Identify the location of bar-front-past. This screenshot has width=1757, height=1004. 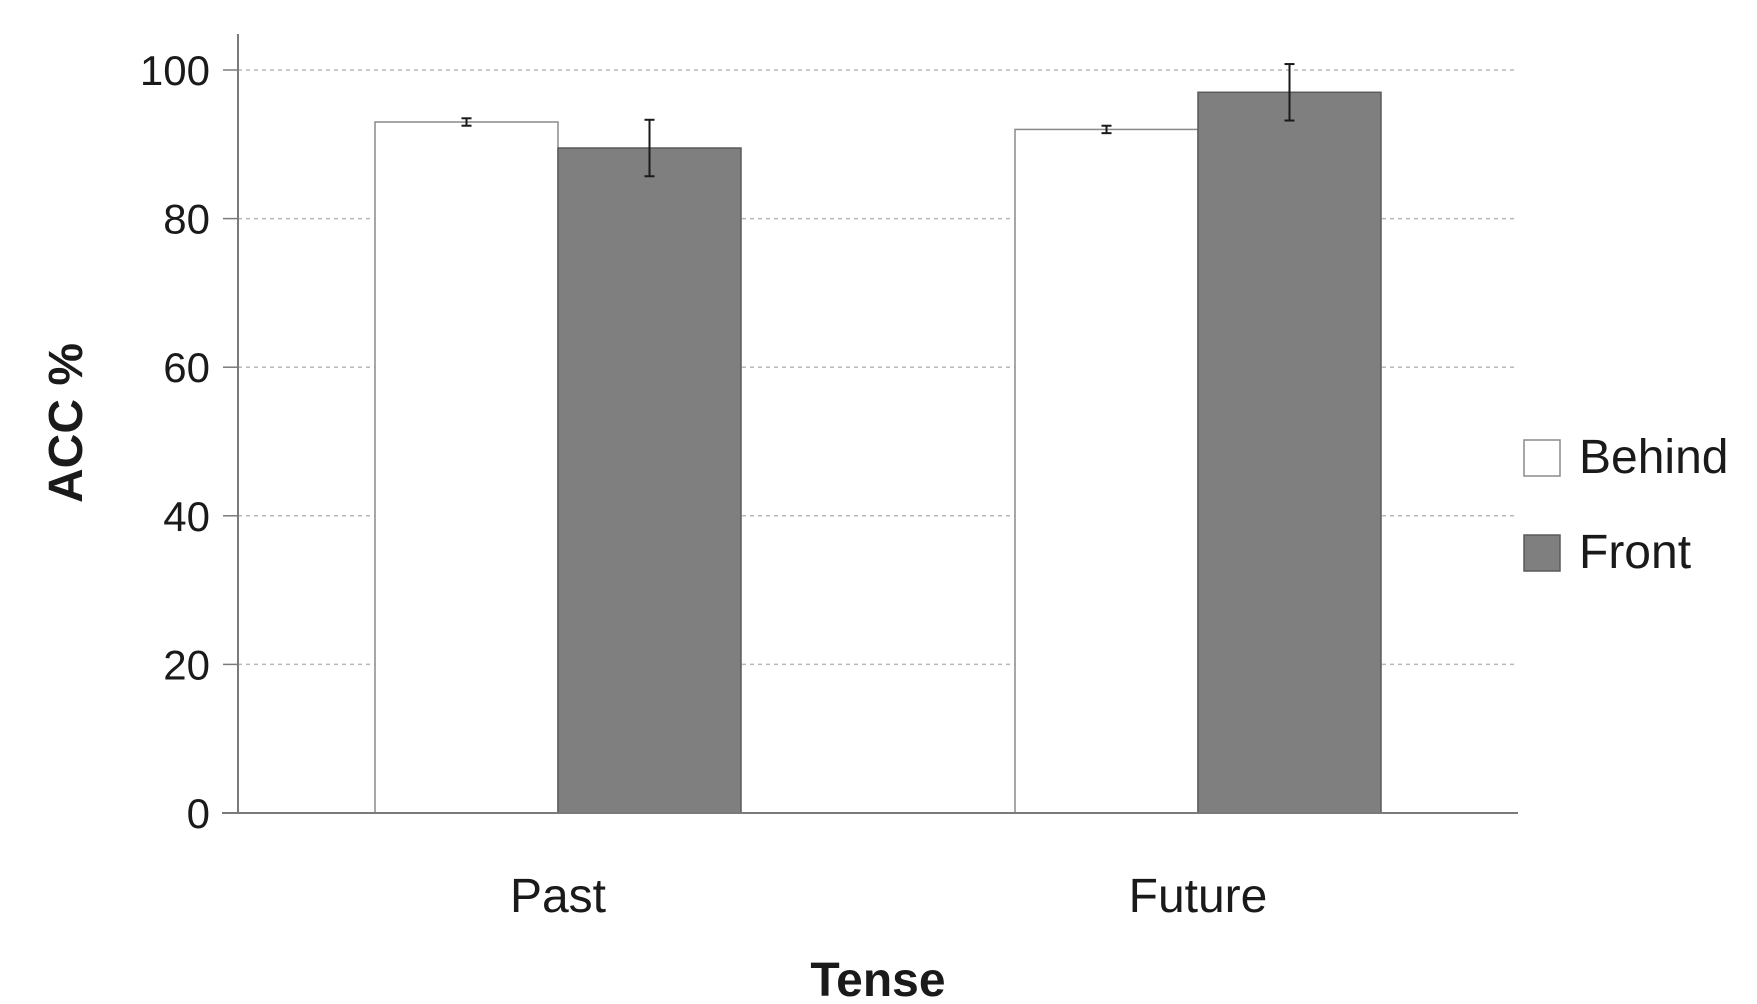
(649, 480).